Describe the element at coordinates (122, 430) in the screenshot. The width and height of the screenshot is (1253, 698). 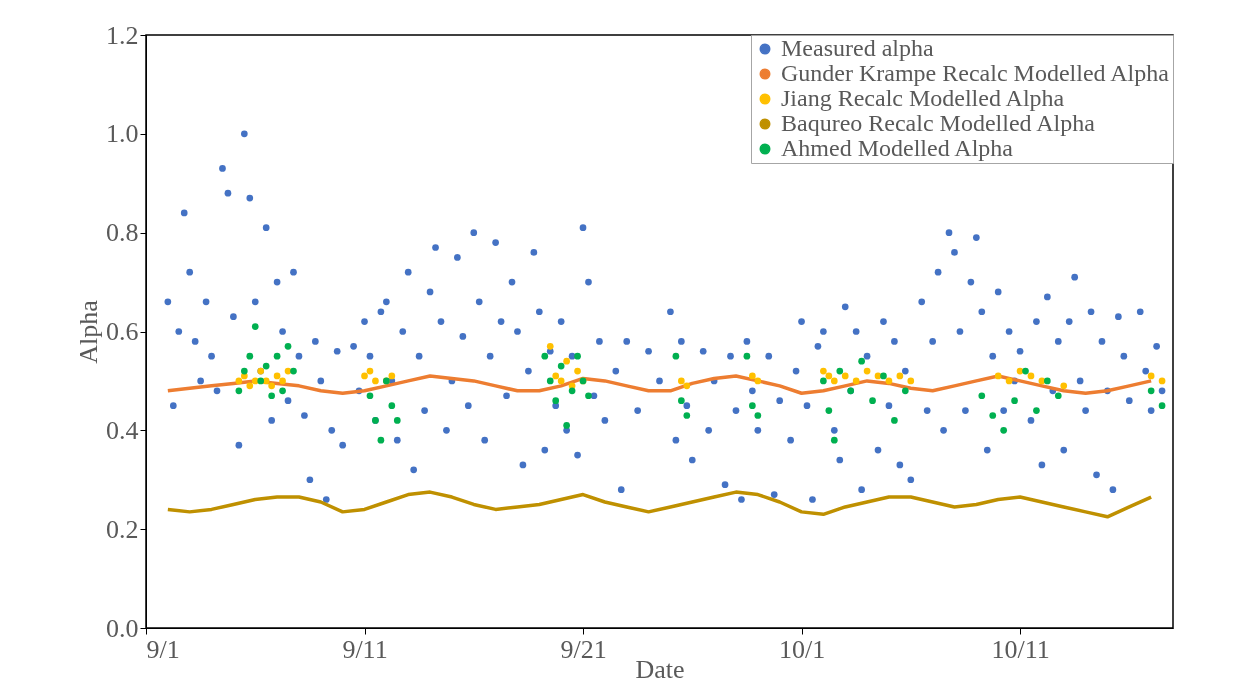
I see `y-tick-label: 0.4` at that location.